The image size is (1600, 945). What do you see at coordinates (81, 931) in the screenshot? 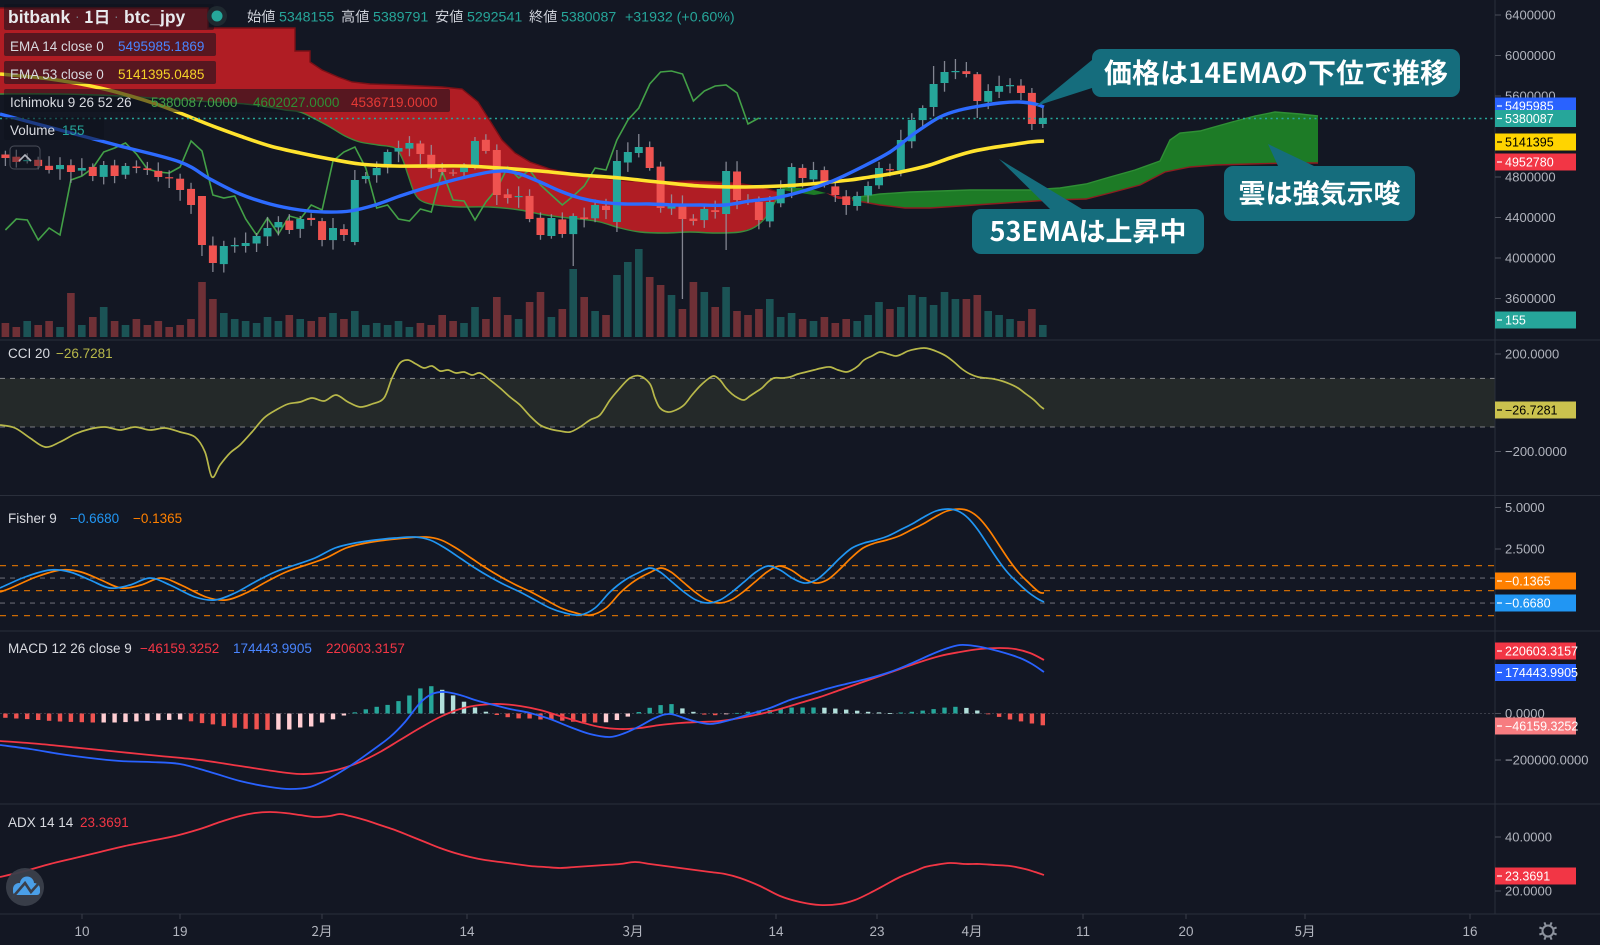
I see `svg-text: 10` at bounding box center [81, 931].